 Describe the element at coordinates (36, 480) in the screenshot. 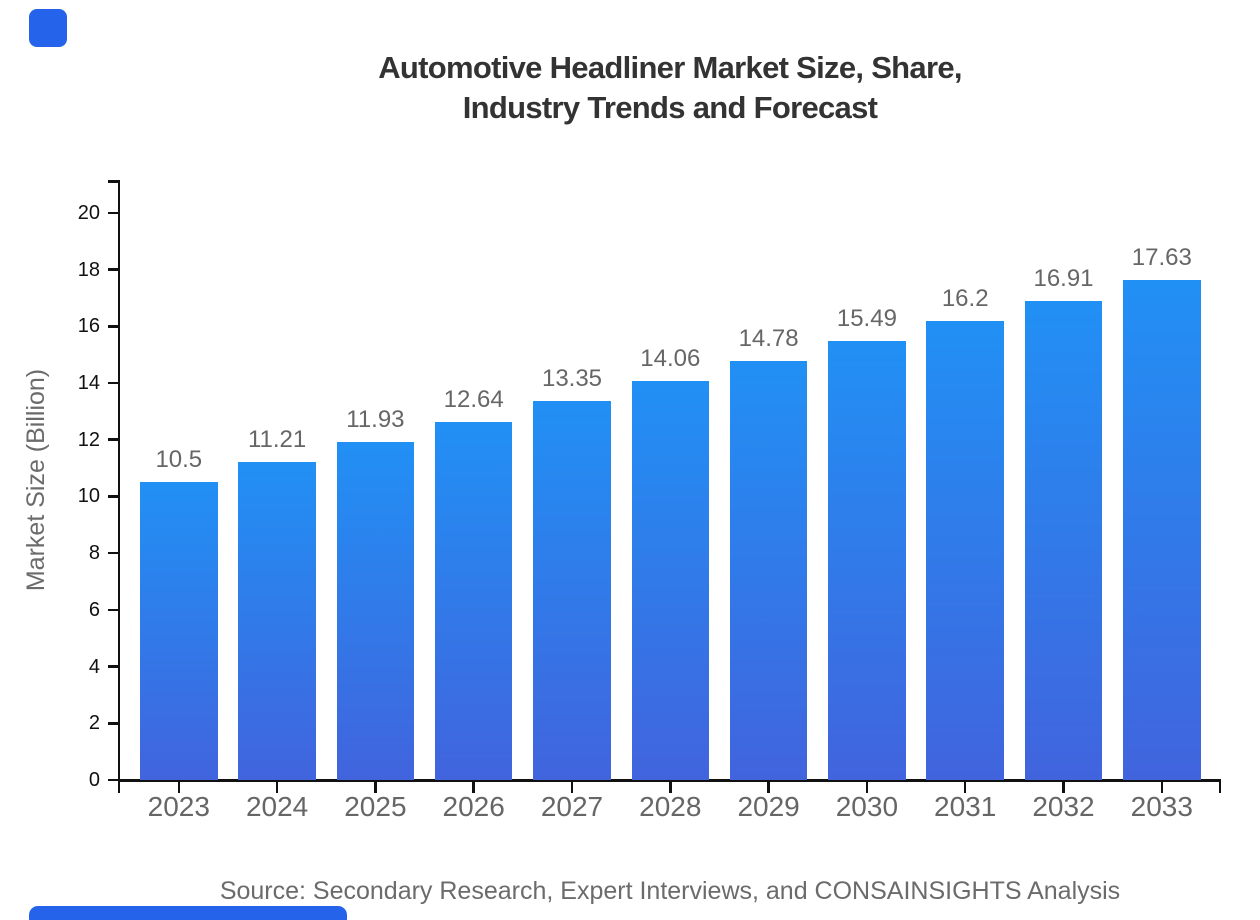

I see `y-axis-title: Market Size (Billion)` at that location.